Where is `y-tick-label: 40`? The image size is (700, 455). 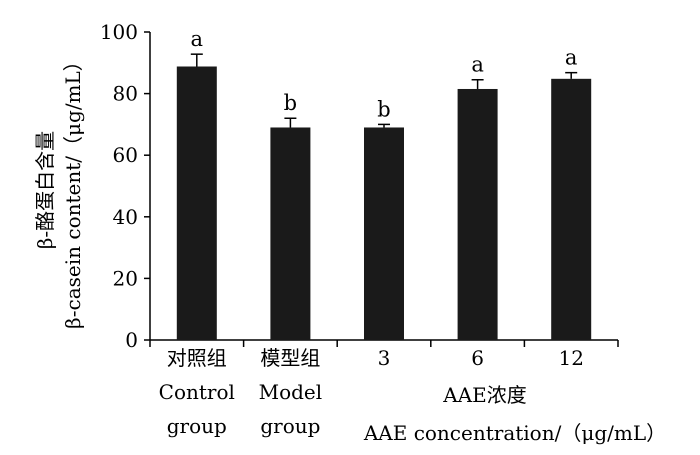 y-tick-label: 40 is located at coordinates (125, 217).